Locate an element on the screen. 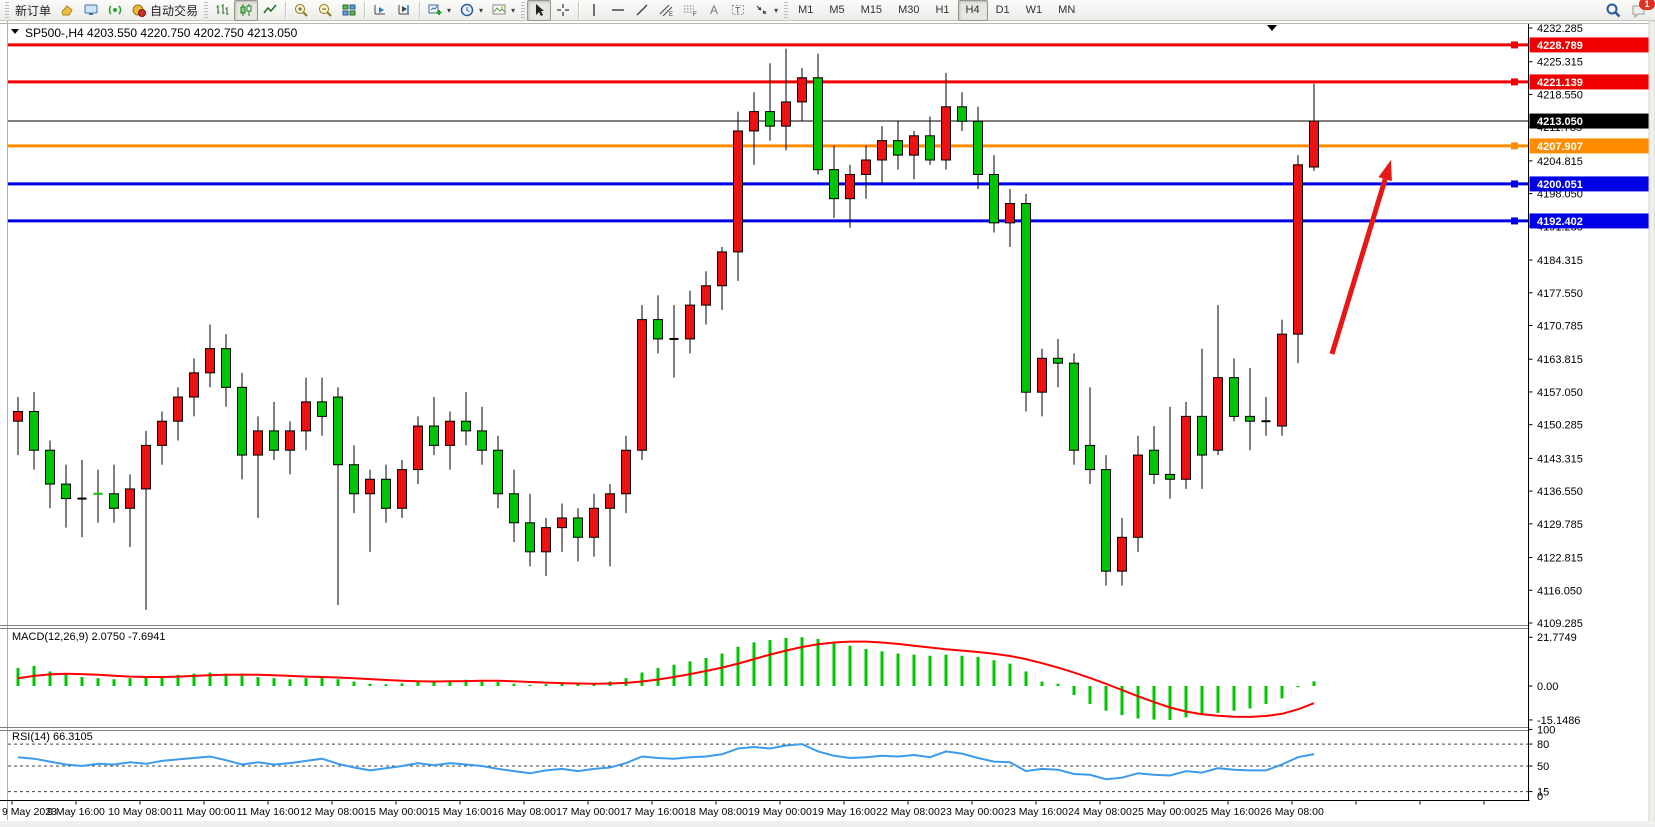 This screenshot has width=1655, height=827. tile-windows-icon is located at coordinates (349, 10).